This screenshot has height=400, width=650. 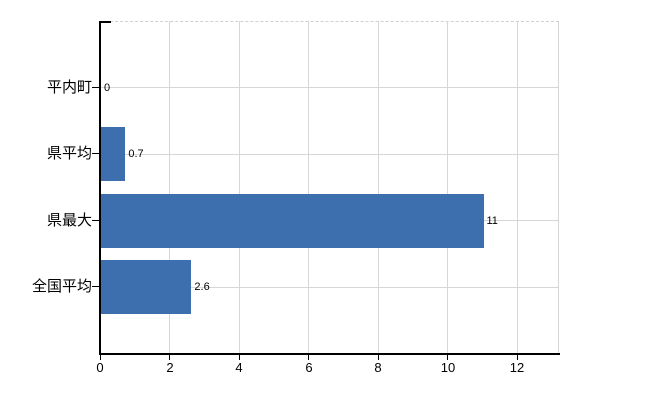 I want to click on x-tick-label-12: 12, so click(x=517, y=367).